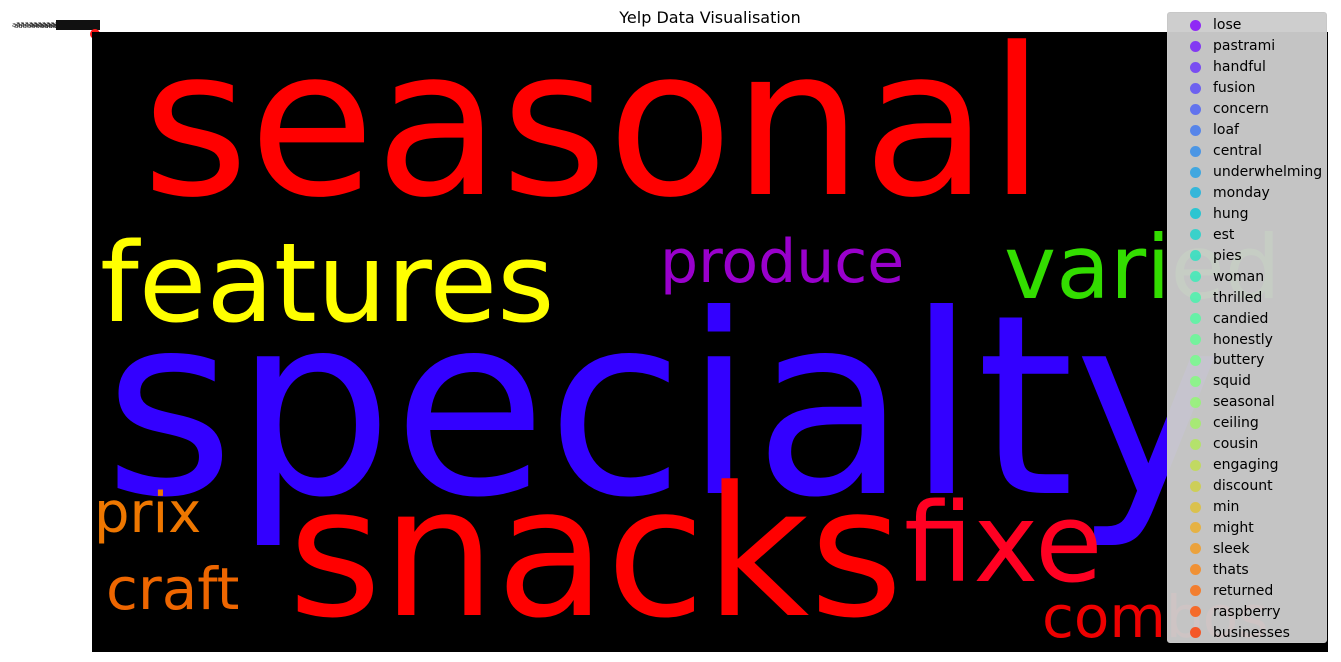 This screenshot has width=1341, height=662. I want to click on legend-item: squid, so click(1247, 381).